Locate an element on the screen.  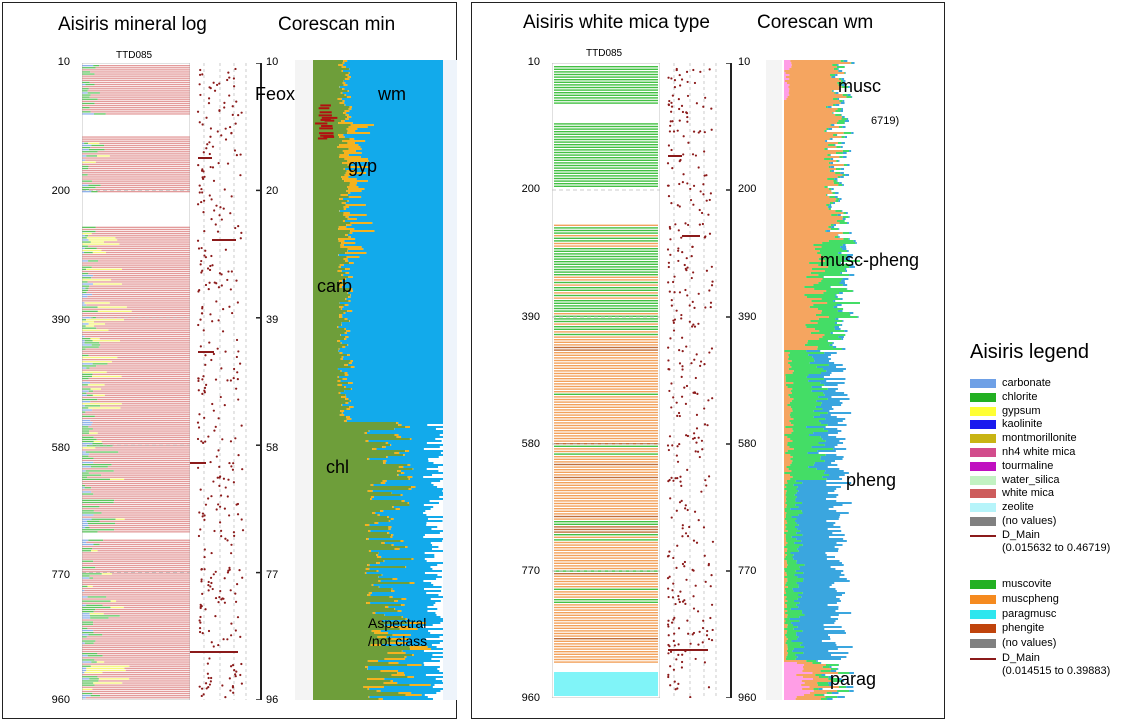
mineral-log-track is located at coordinates (136, 381).